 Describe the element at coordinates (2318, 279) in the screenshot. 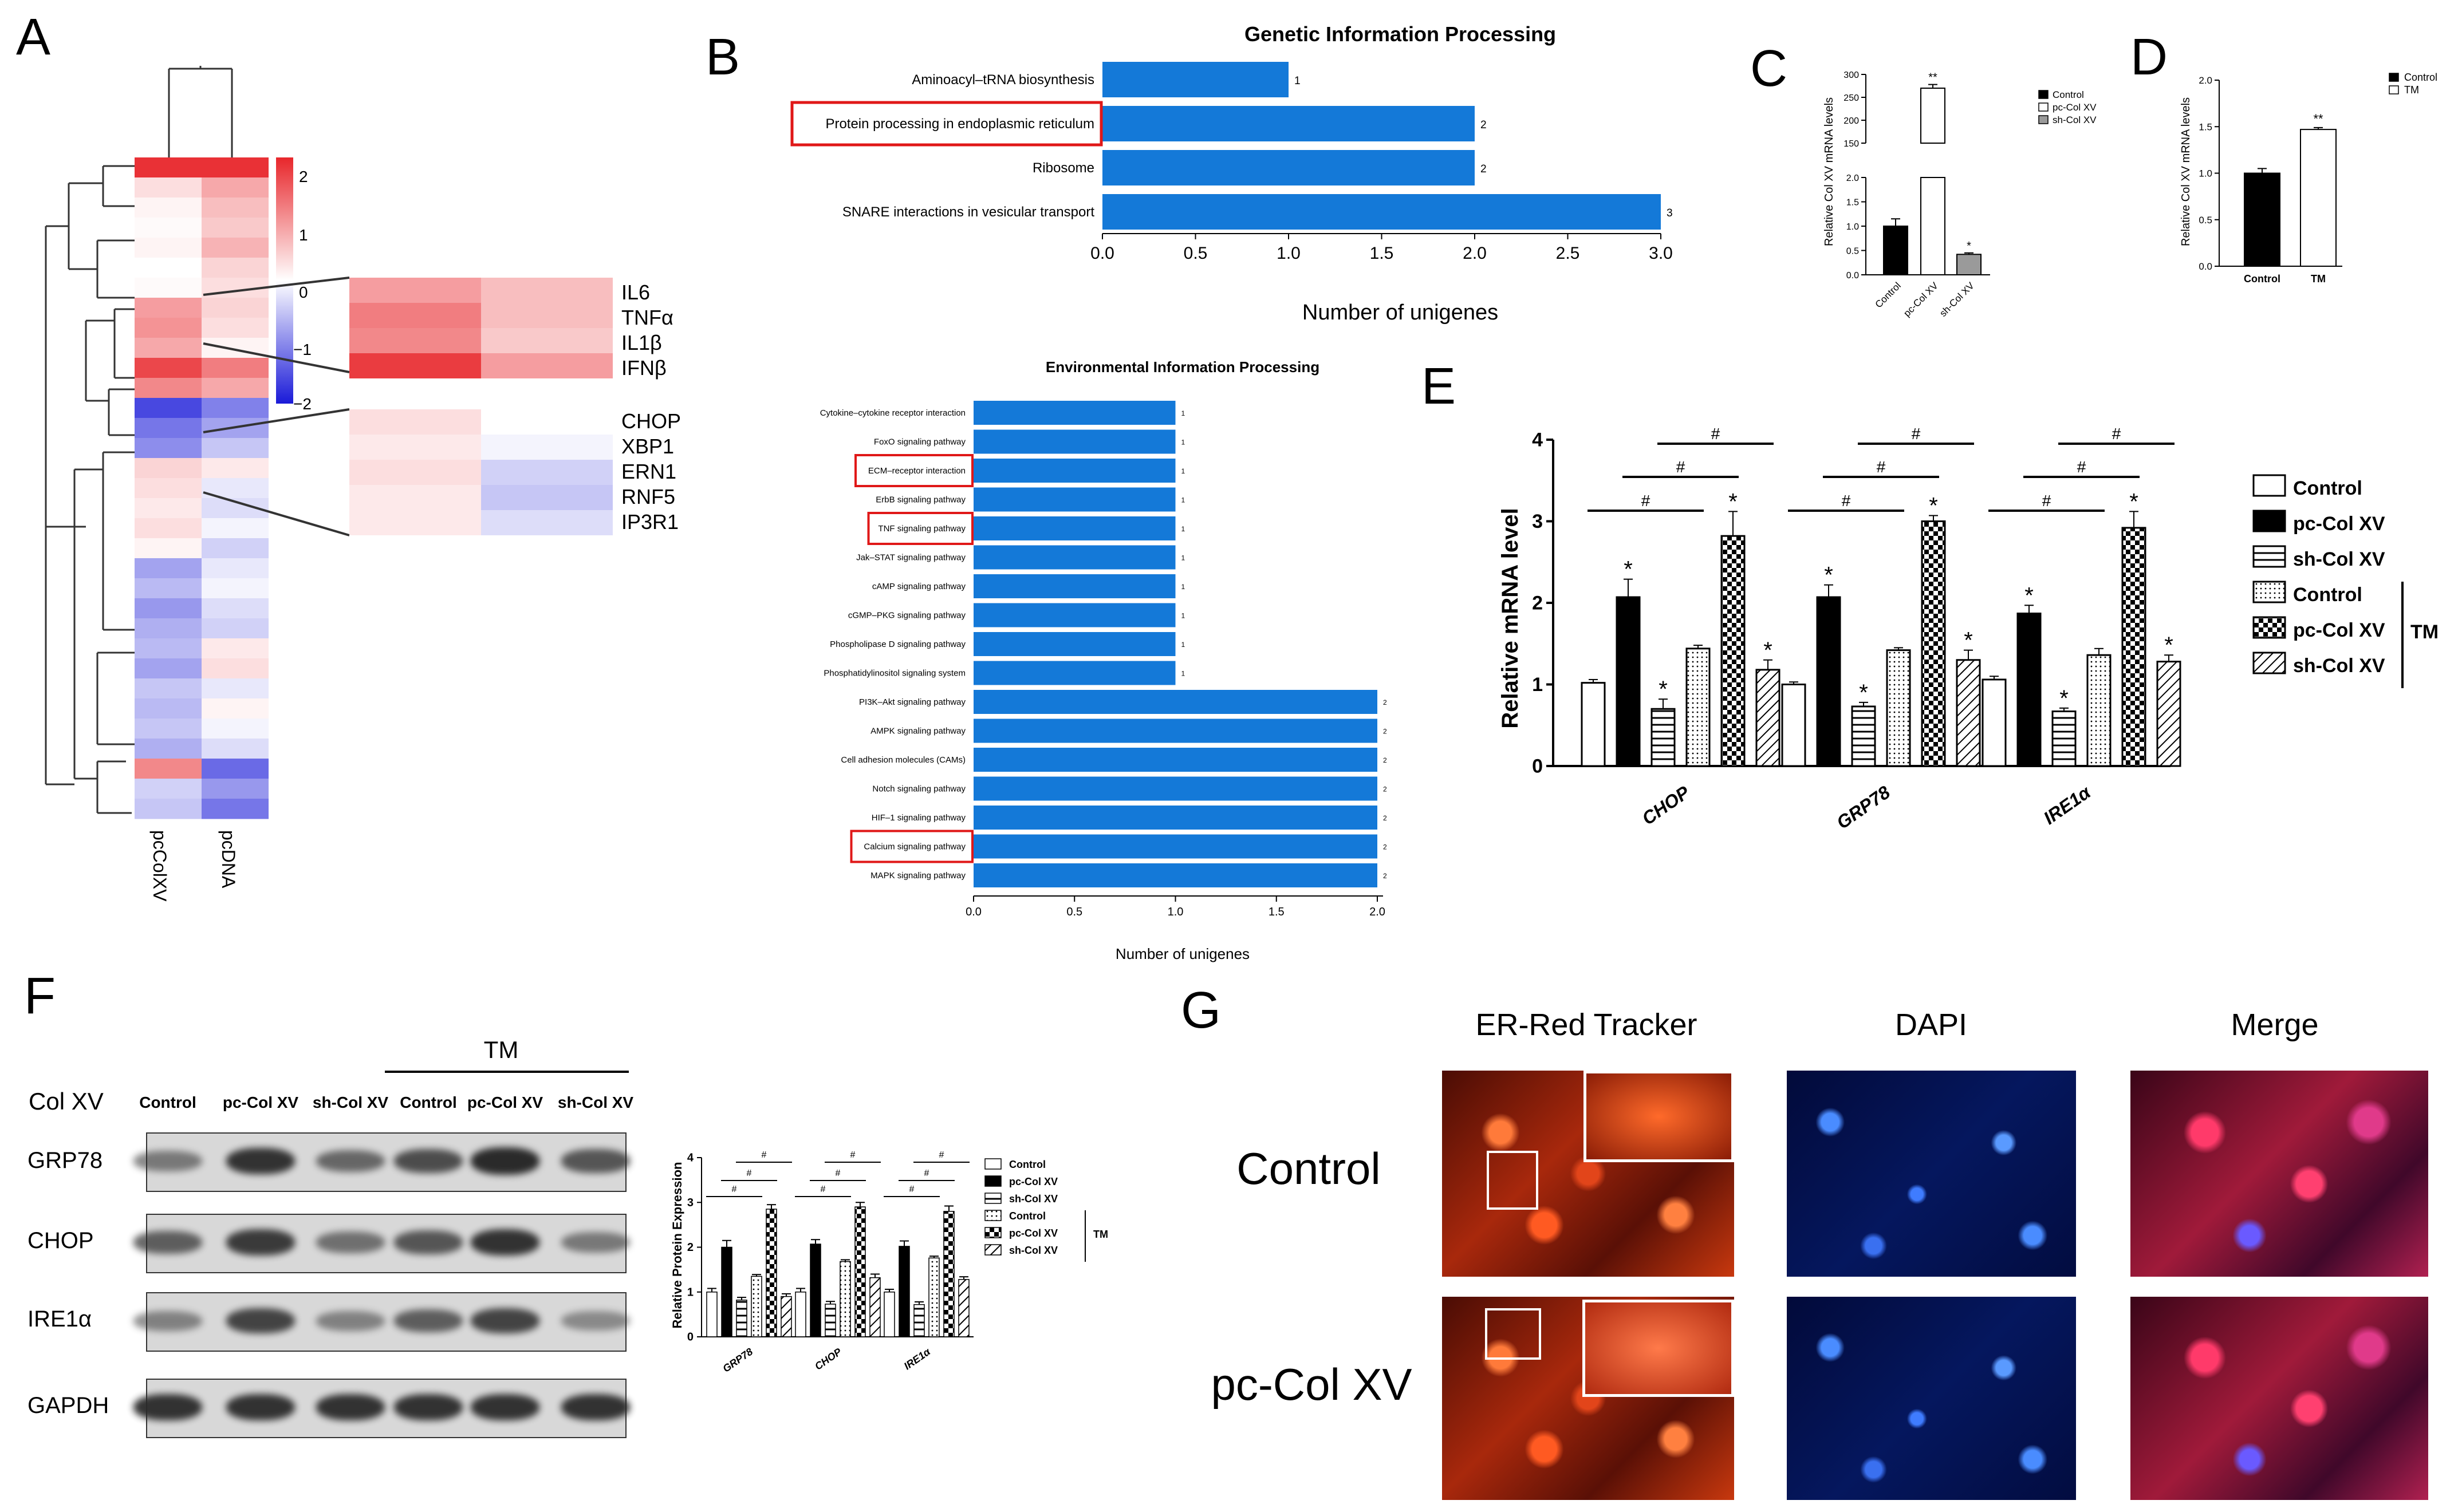

I see `category-label: TM` at that location.